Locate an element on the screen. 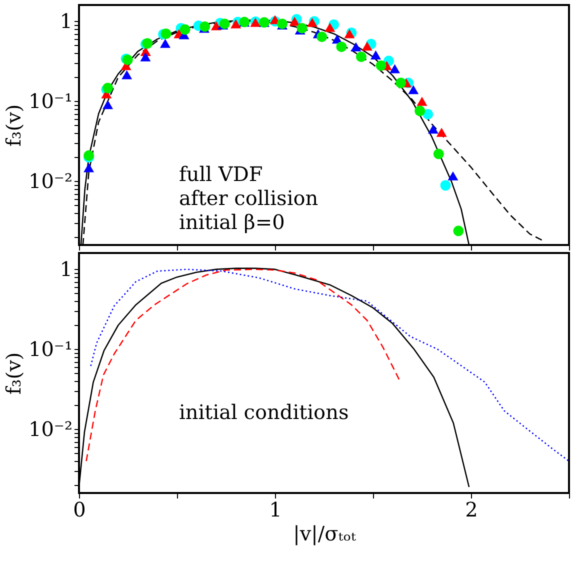  annotation: initial β=0 is located at coordinates (232, 222).